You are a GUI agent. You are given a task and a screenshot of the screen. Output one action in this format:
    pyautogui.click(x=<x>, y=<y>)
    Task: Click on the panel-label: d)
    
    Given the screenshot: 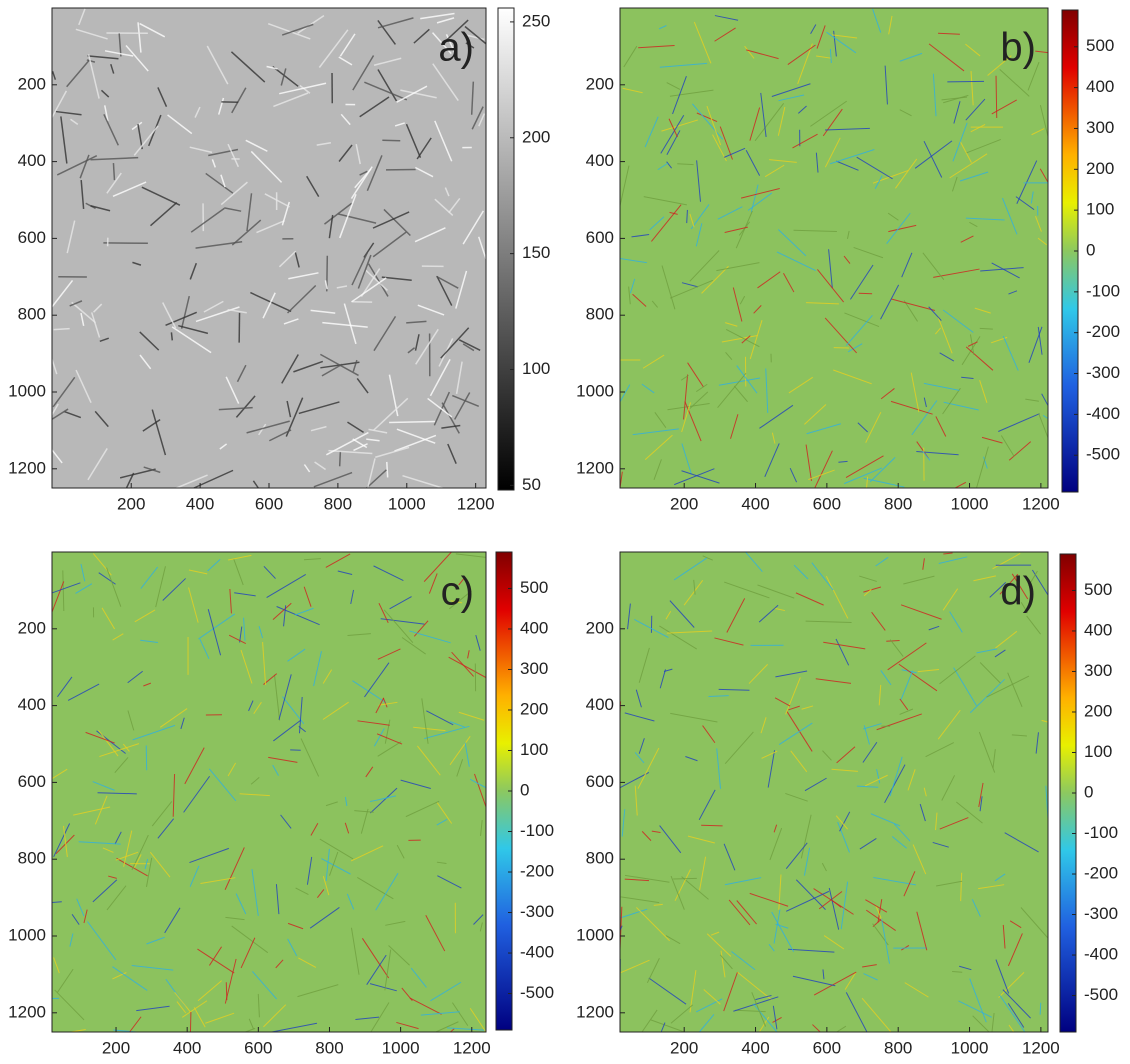 What is the action you would take?
    pyautogui.click(x=1018, y=592)
    